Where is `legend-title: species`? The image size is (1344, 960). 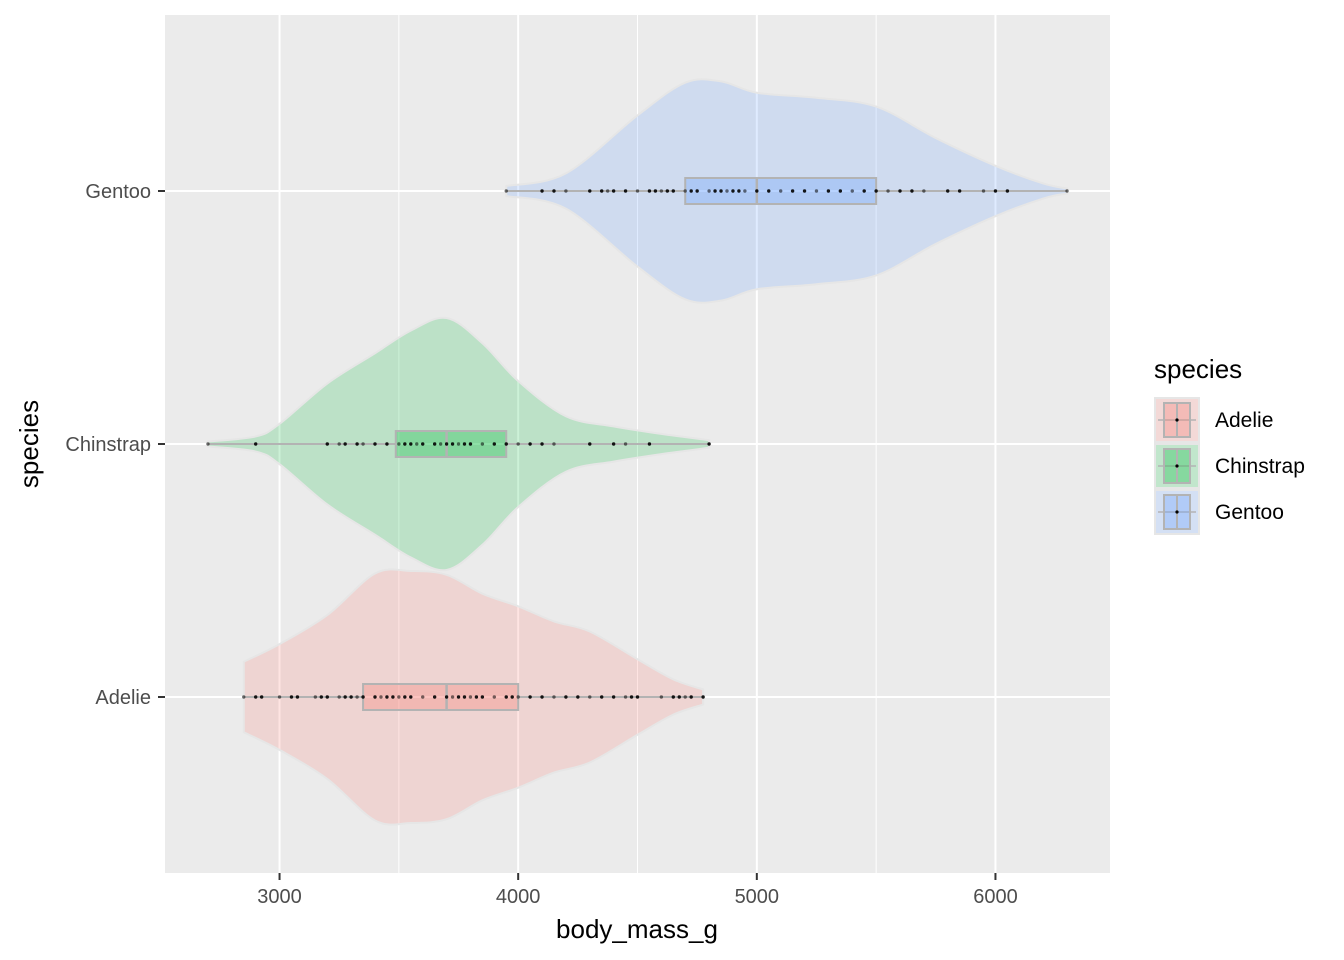
legend-title: species is located at coordinates (1198, 369).